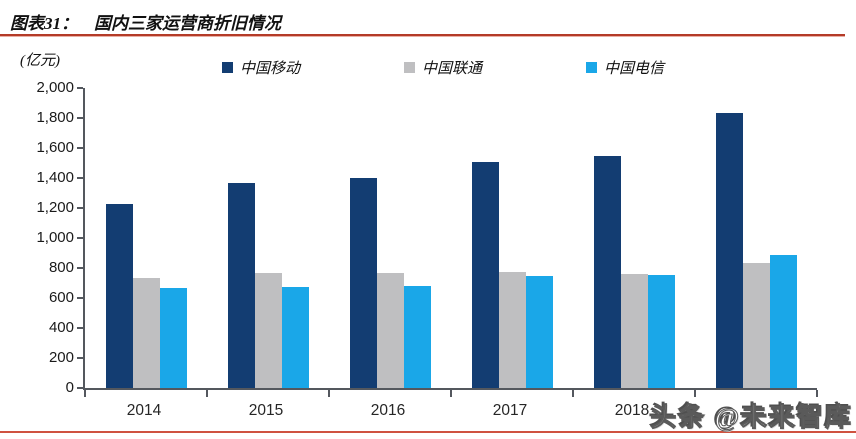 Image resolution: width=856 pixels, height=439 pixels. What do you see at coordinates (452, 69) in the screenshot?
I see `legend-label: 中国联通` at bounding box center [452, 69].